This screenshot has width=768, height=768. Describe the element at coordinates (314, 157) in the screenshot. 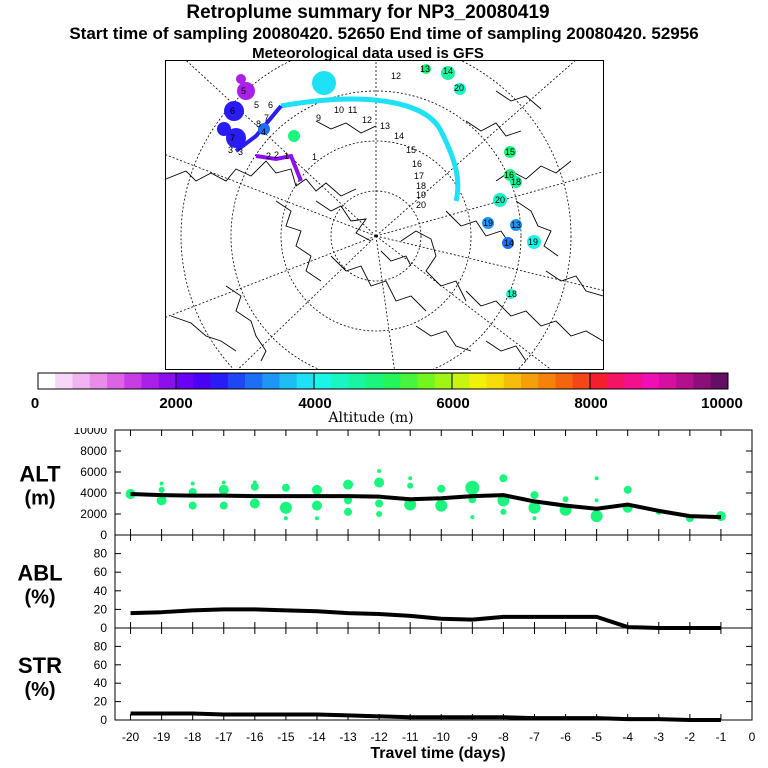

I see `particle-day-label: 1` at that location.